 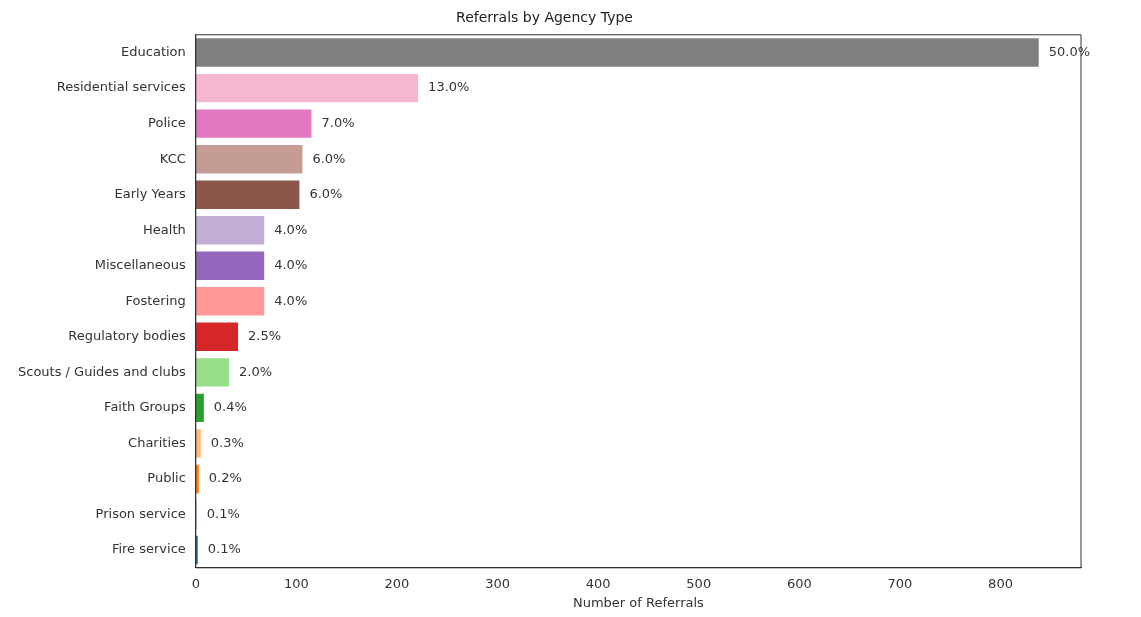 I want to click on x-tick-label: 100, so click(x=296, y=583).